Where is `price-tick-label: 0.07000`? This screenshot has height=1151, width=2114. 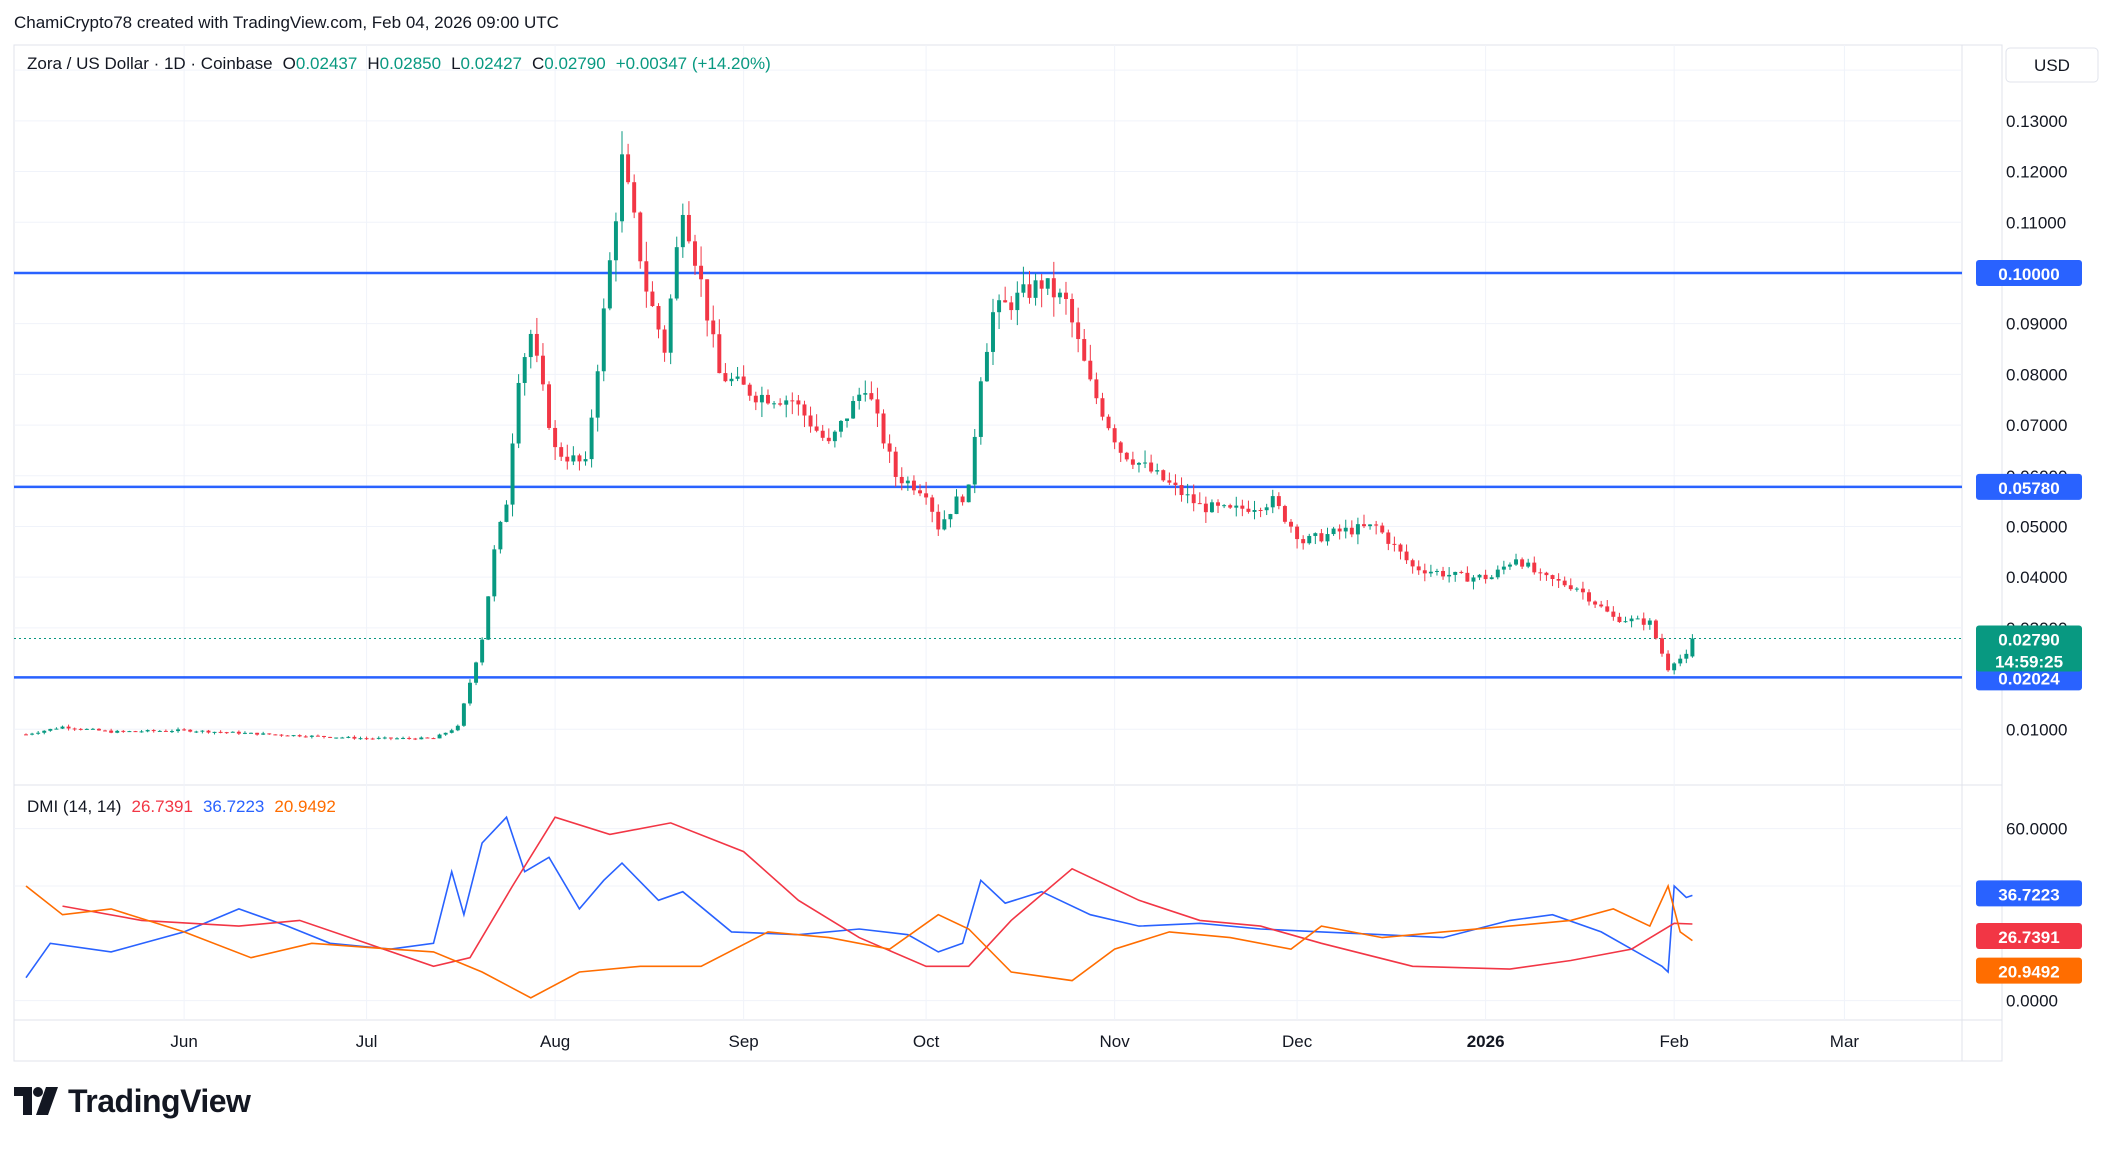 price-tick-label: 0.07000 is located at coordinates (2036, 425).